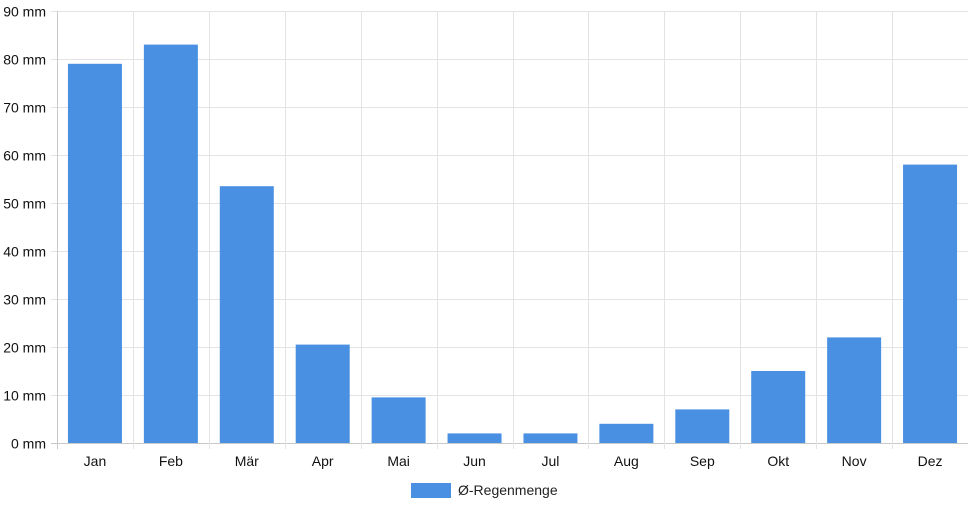  What do you see at coordinates (474, 461) in the screenshot?
I see `x-tick-label: Jun` at bounding box center [474, 461].